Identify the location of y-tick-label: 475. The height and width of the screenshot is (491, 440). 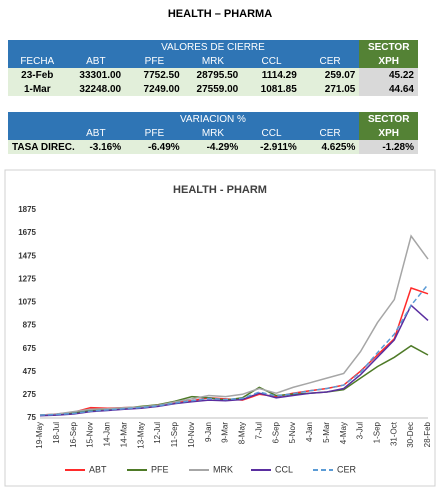
(30, 371).